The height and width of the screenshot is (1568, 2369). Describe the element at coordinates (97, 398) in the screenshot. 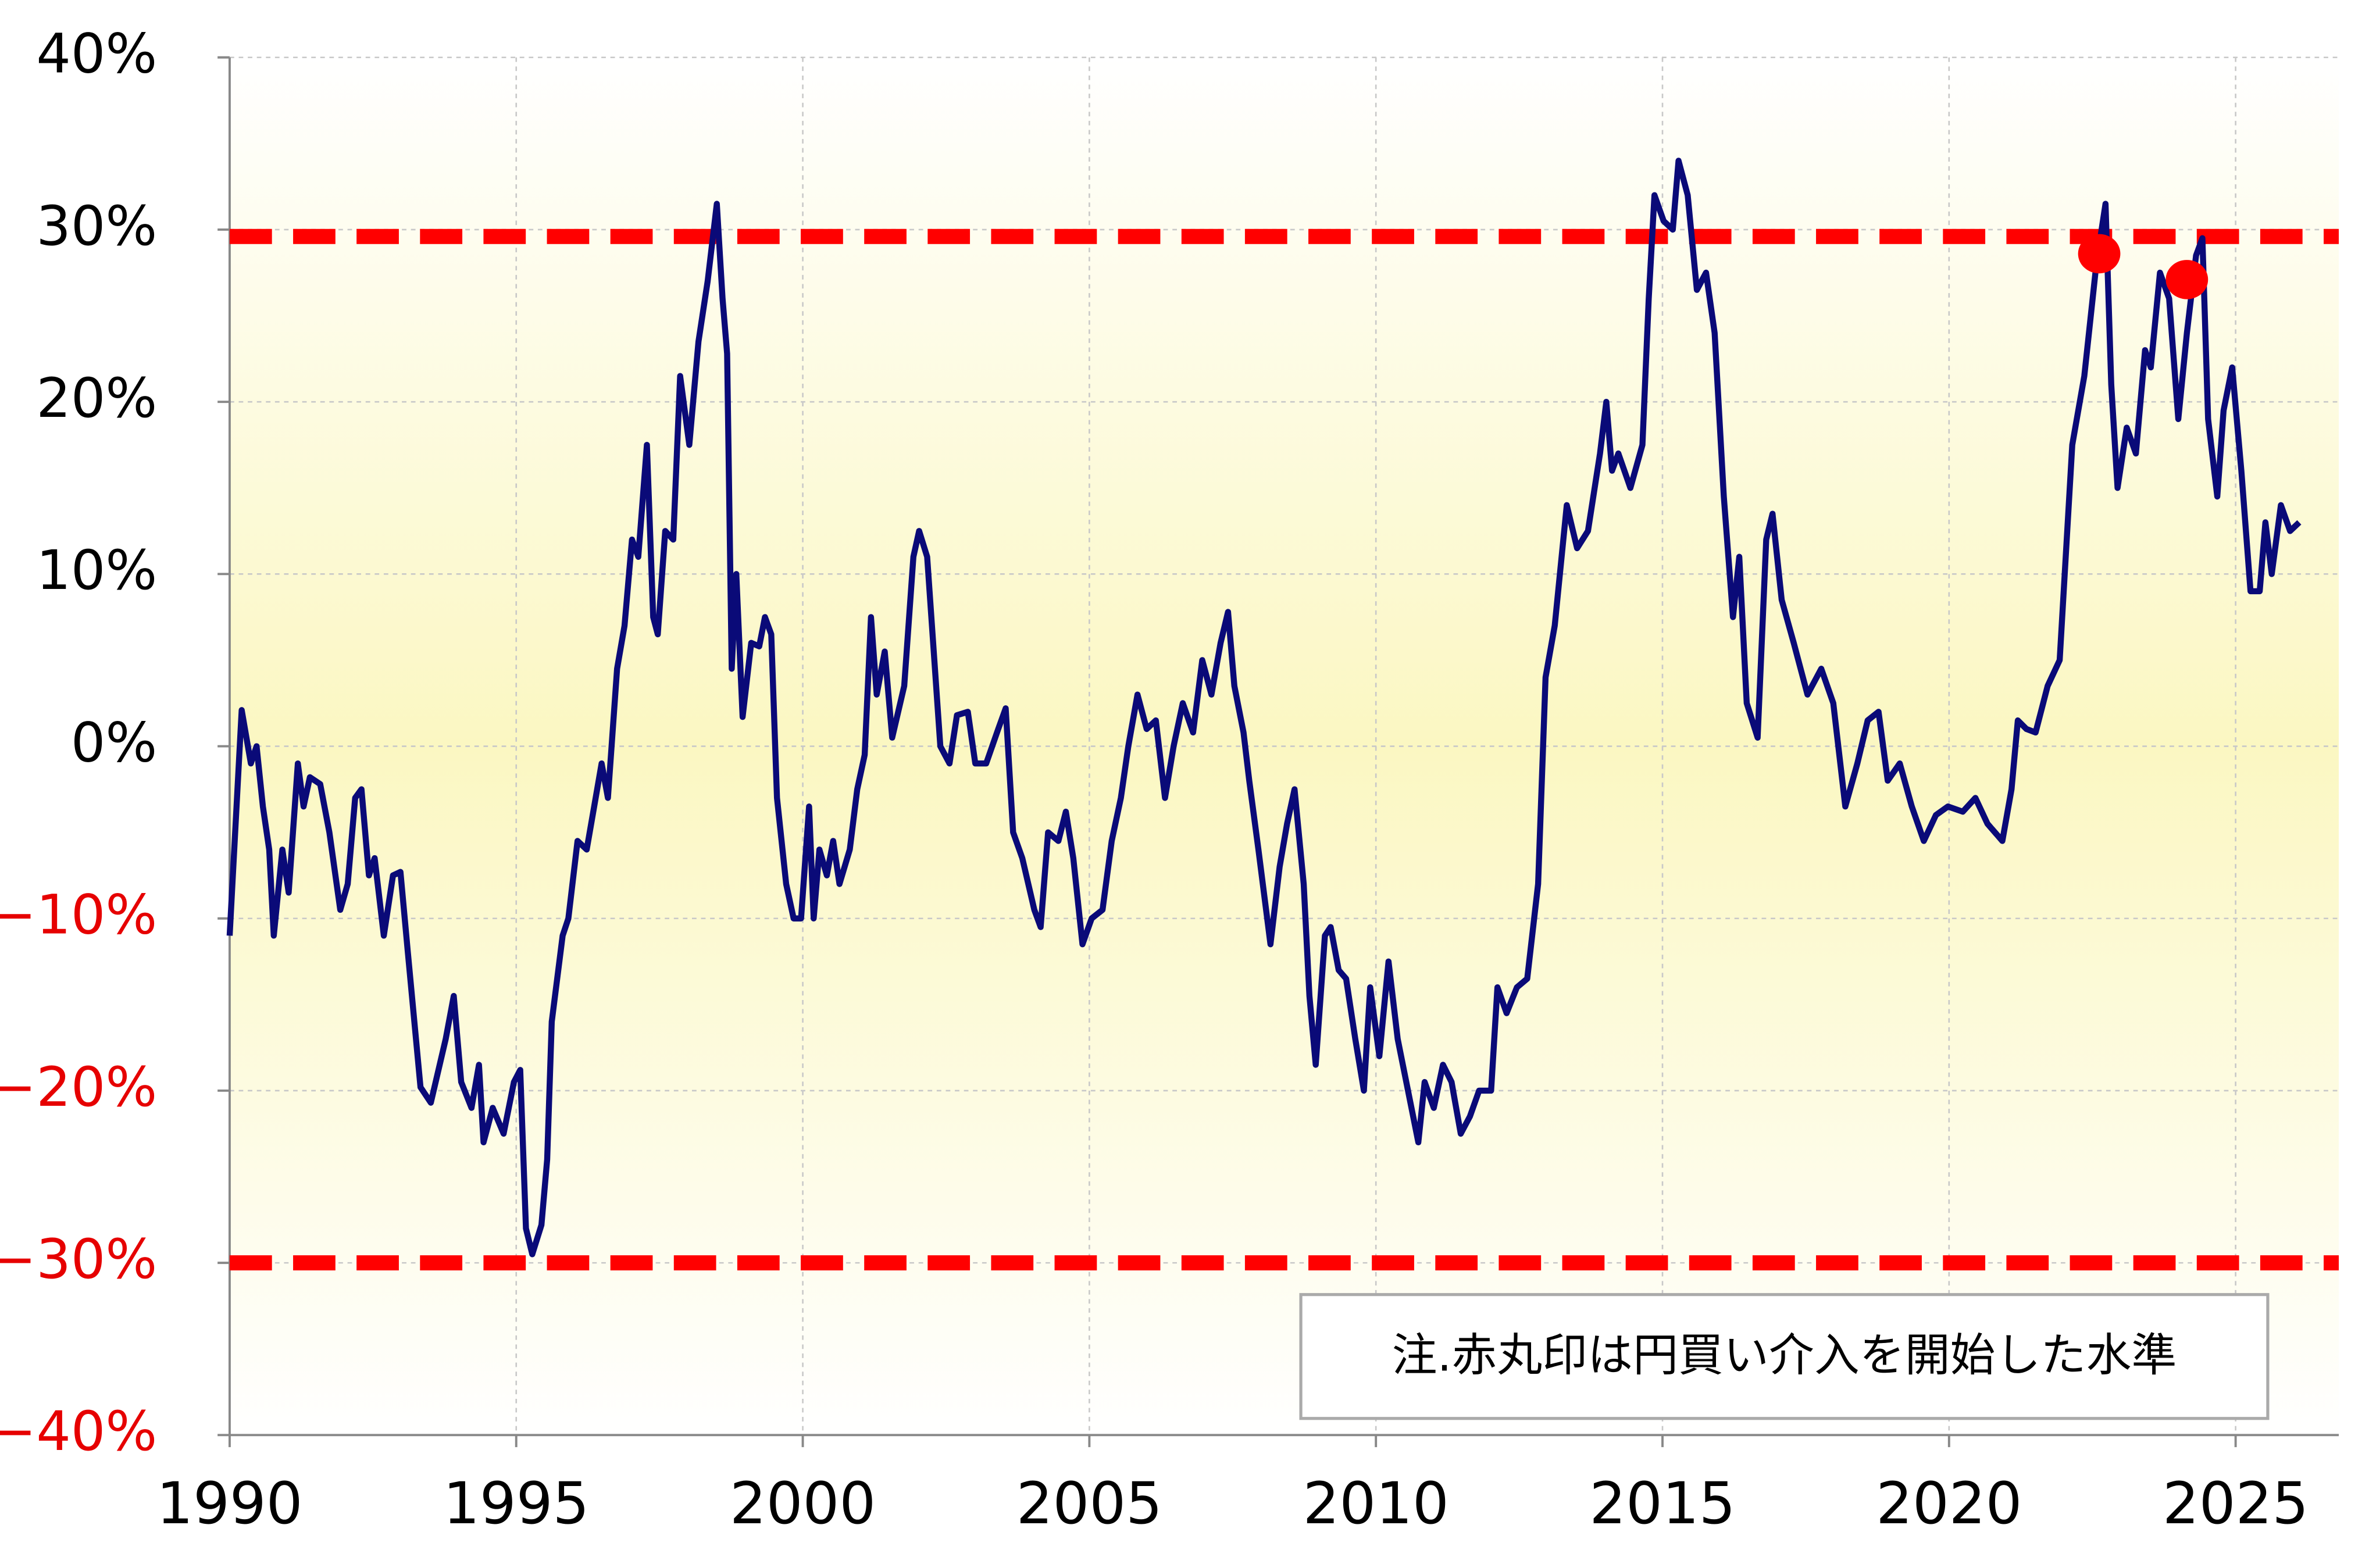

I see `y-tick-label: 20%` at that location.